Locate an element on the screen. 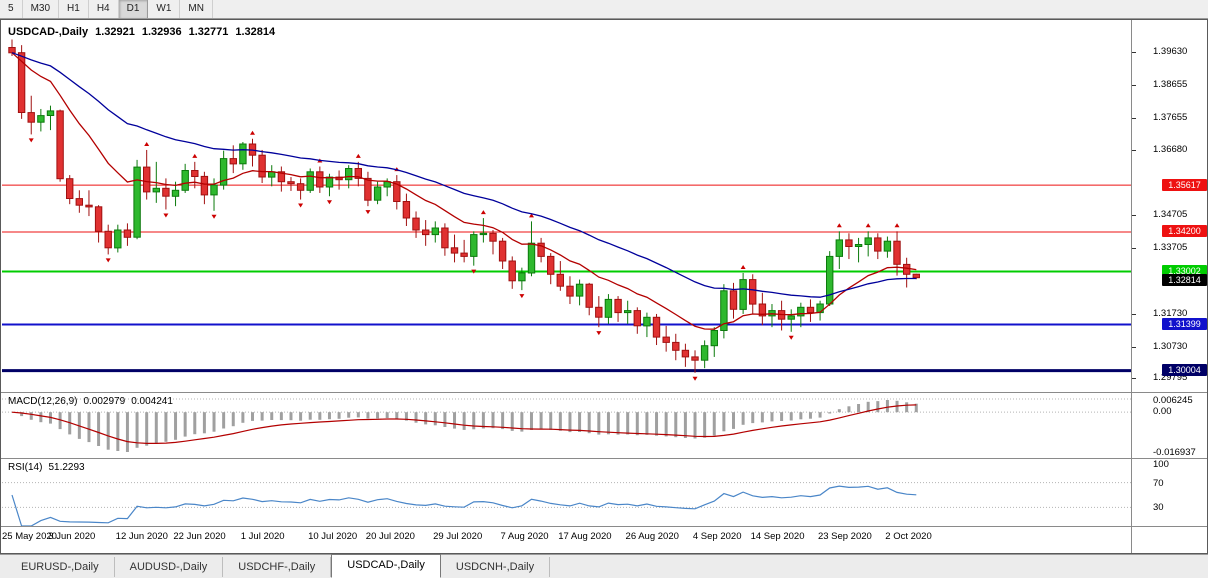  timeframe-5: 5 is located at coordinates (11, 9).